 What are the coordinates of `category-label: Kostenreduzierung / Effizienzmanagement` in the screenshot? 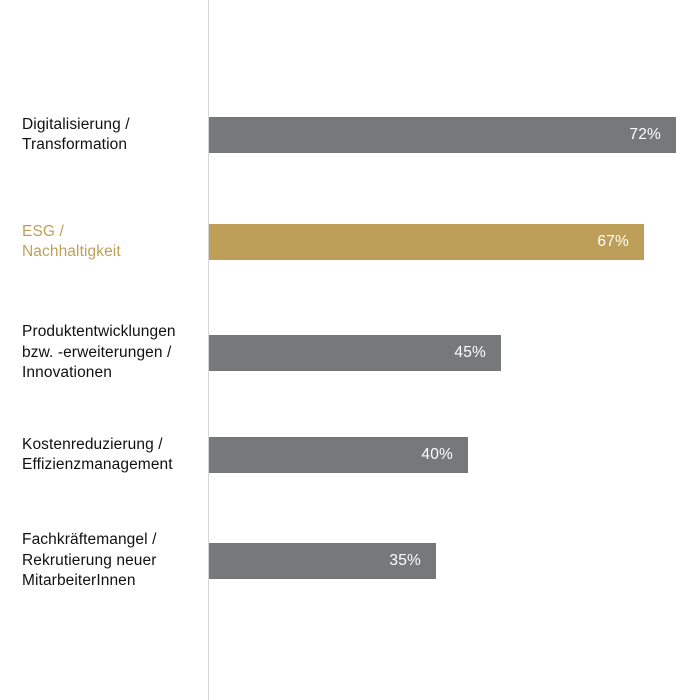 It's located at (97, 454).